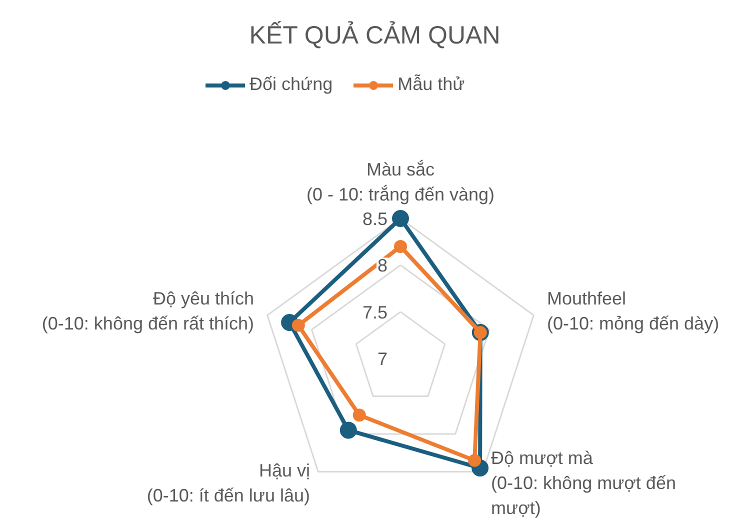  I want to click on spoke-label: Độ yêu thích (0-10: không đến rất thích), so click(148, 311).